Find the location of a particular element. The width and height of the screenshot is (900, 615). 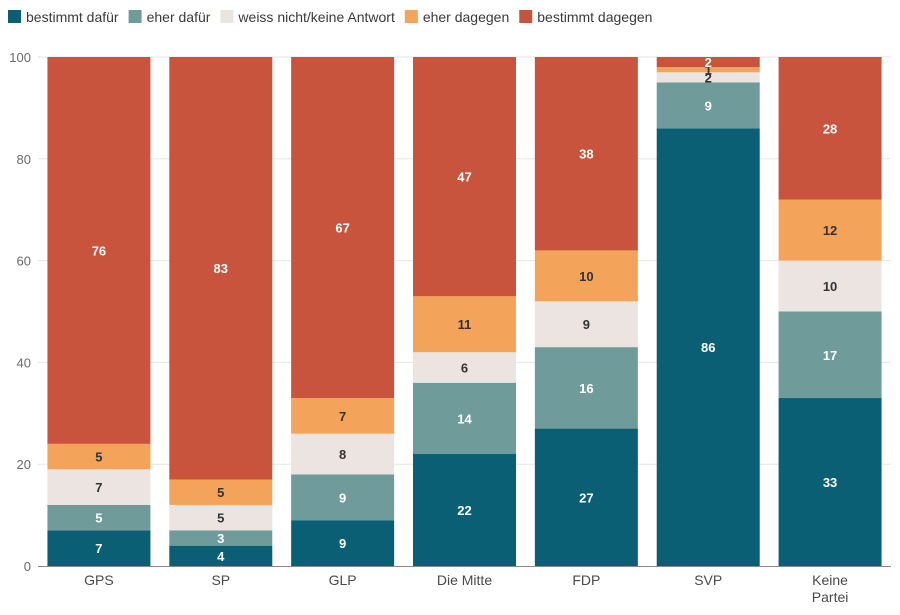

legend-item-bestimmt-daf-r: bestimmt dafür is located at coordinates (63, 17).